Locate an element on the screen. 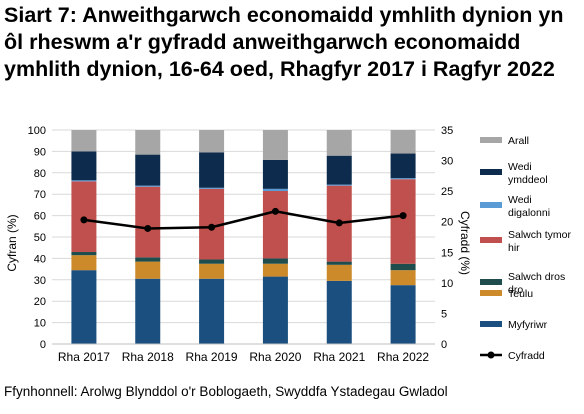  x-tick-label: Rha 2017 is located at coordinates (84, 357).